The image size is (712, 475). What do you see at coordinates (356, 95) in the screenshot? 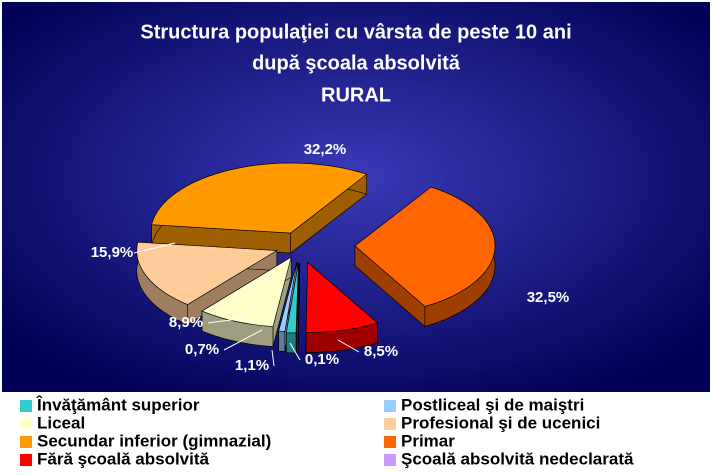
I see `chart-subtitle: RURAL` at bounding box center [356, 95].